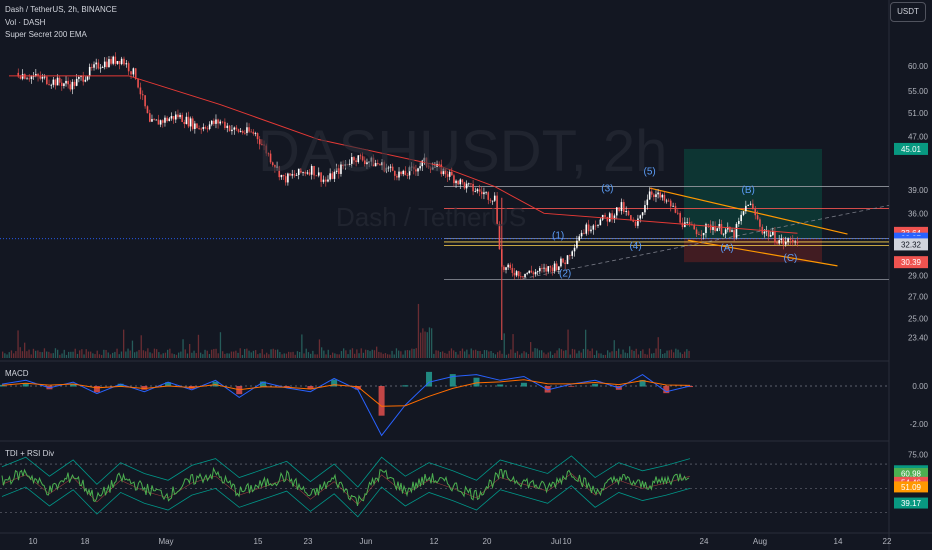  I want to click on tdi-upper-band, so click(346, 471).